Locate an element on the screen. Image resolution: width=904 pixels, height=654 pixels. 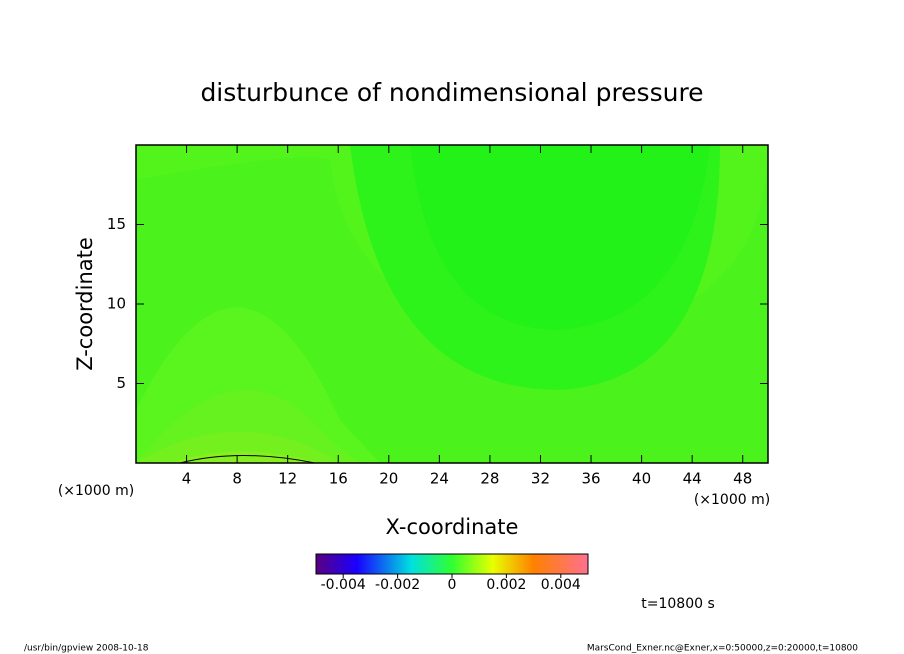
x-tick-label: 28 is located at coordinates (489, 479).